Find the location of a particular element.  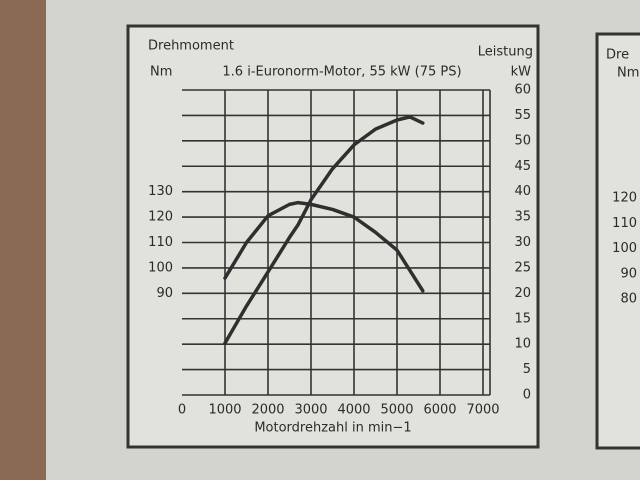

x-tick-label: 1000 is located at coordinates (224, 410).